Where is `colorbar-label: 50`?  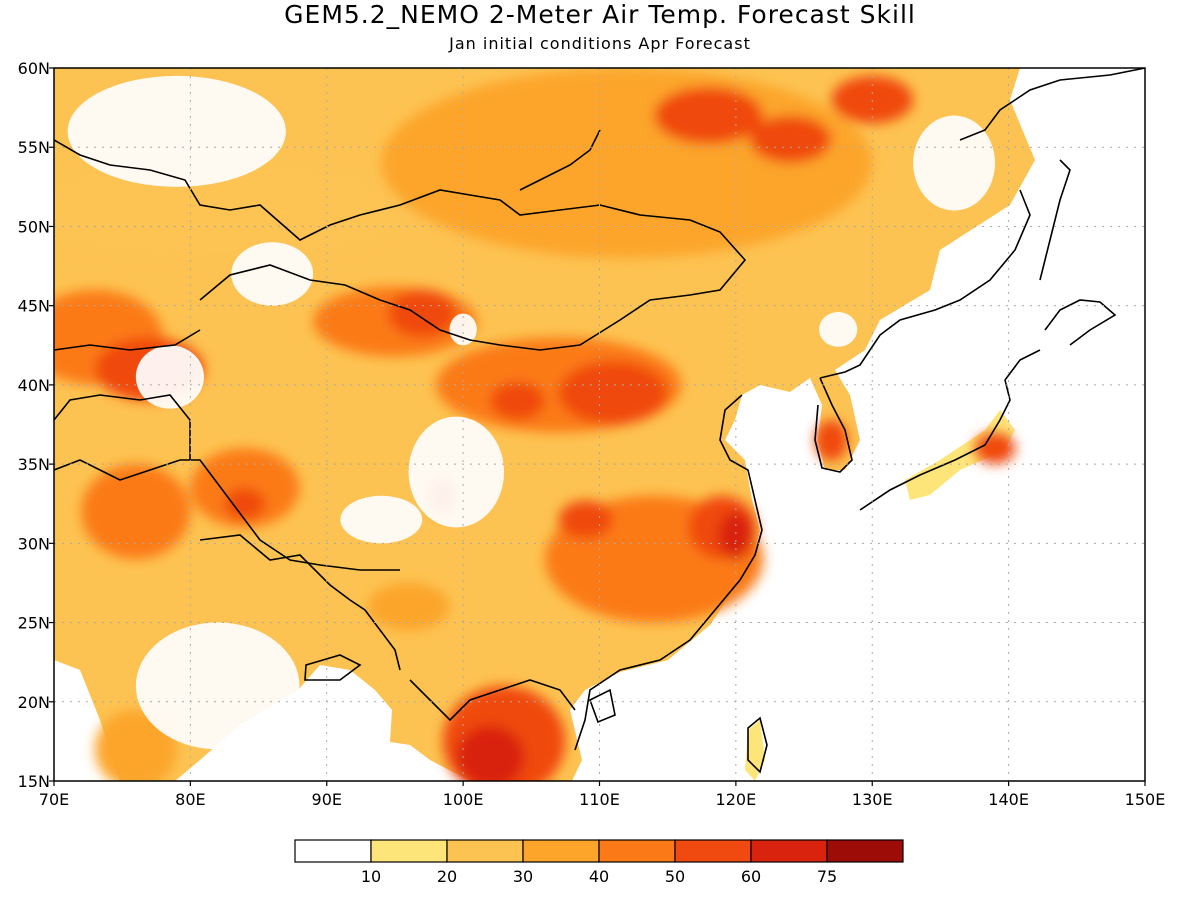 colorbar-label: 50 is located at coordinates (675, 876).